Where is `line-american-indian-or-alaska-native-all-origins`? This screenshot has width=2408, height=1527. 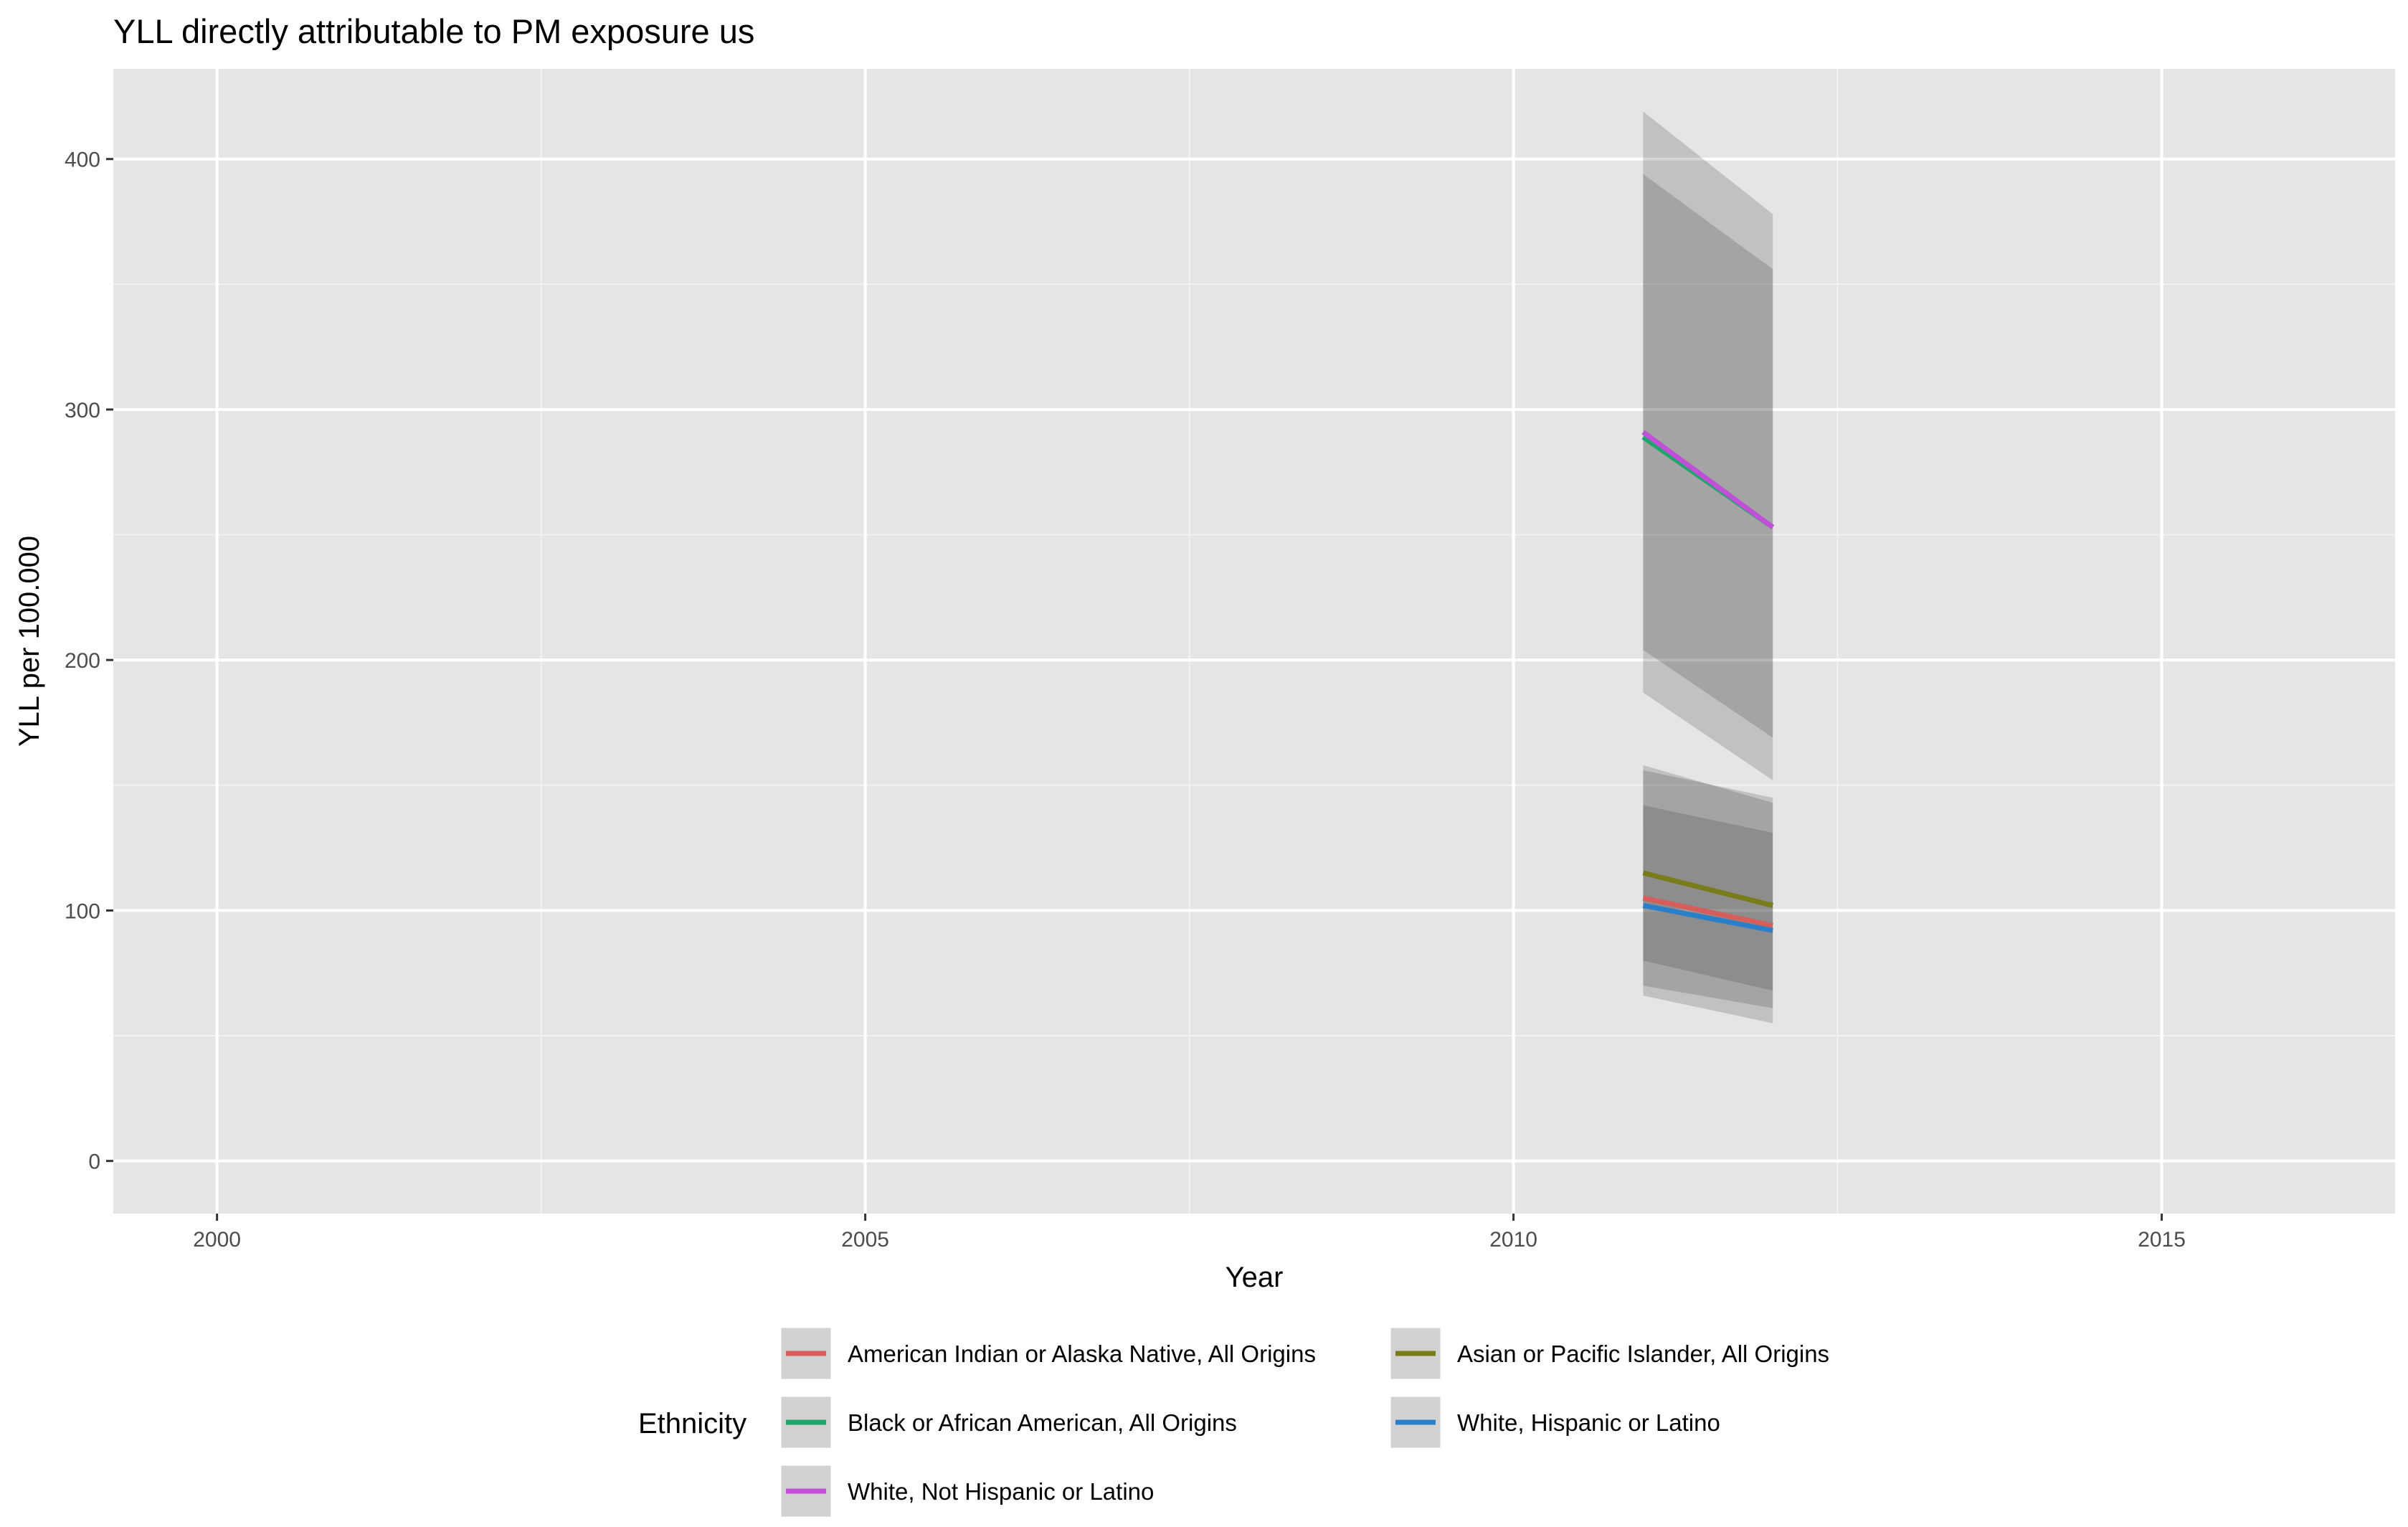 line-american-indian-or-alaska-native-all-origins is located at coordinates (1708, 911).